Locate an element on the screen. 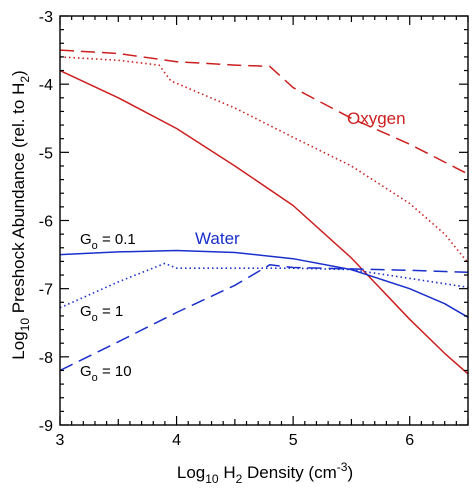 The height and width of the screenshot is (490, 475). y-tick-label: -7 is located at coordinates (46, 290).